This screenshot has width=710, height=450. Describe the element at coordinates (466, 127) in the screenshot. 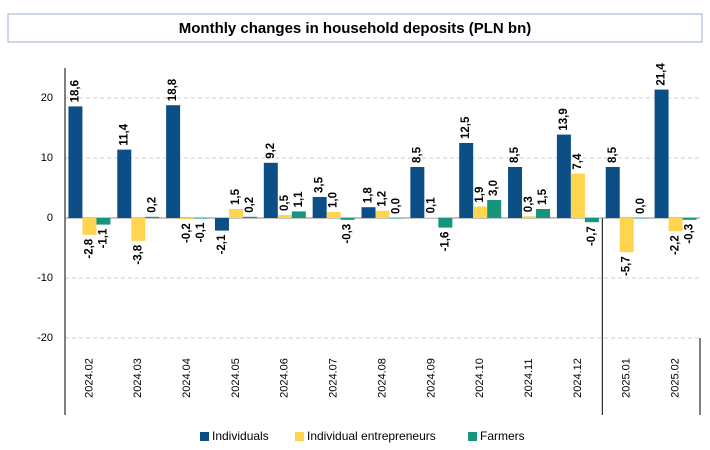

I see `value-label: 12,5` at that location.